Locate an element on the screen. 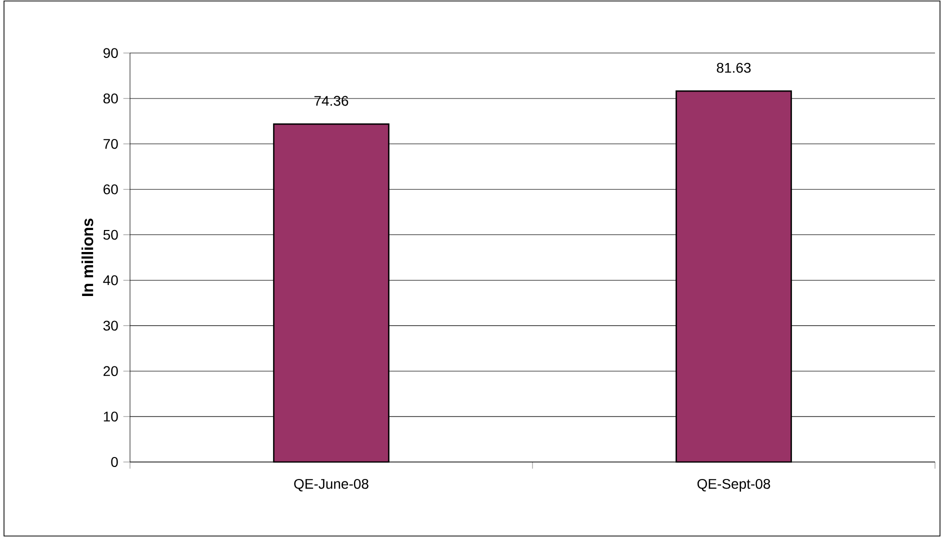 Image resolution: width=942 pixels, height=537 pixels. y-tick-label: 70 is located at coordinates (111, 143).